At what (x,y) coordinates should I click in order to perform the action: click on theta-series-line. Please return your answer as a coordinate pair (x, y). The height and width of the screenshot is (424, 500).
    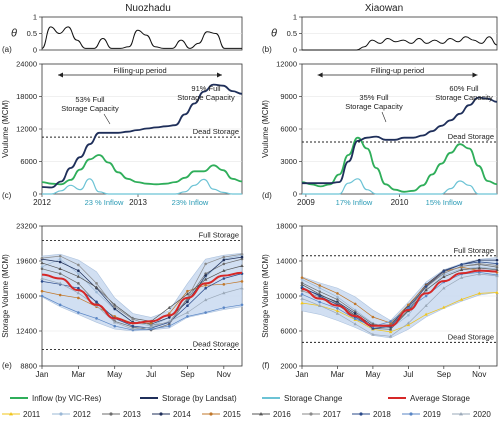
    Looking at the image, I should click on (400, 43).